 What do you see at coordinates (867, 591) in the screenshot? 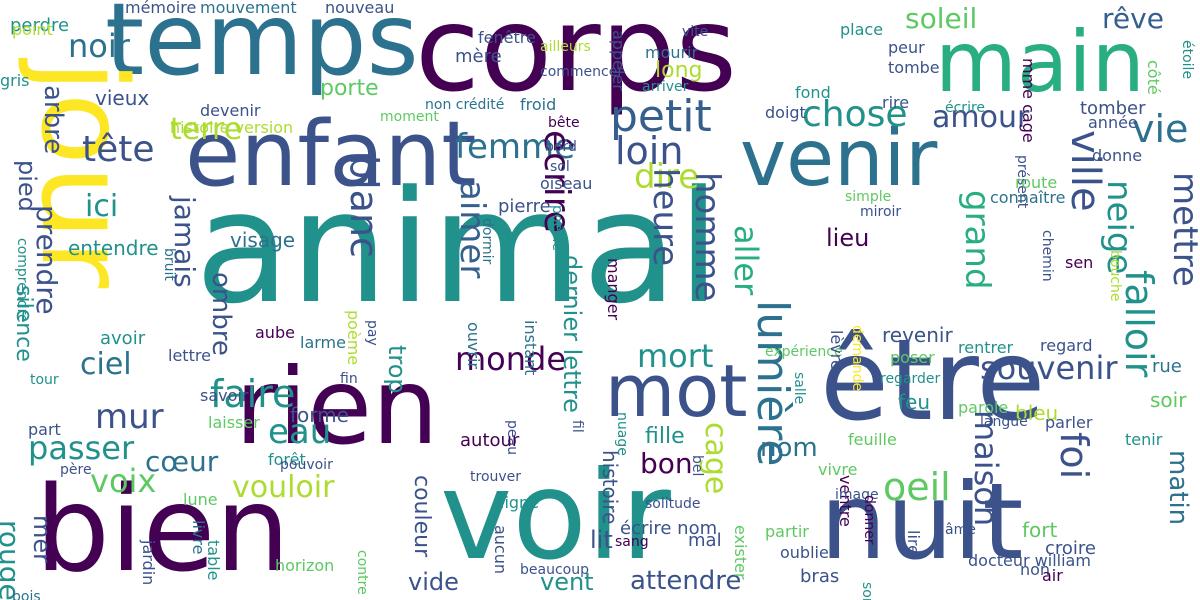
I see `word-sortir: sortir` at bounding box center [867, 591].